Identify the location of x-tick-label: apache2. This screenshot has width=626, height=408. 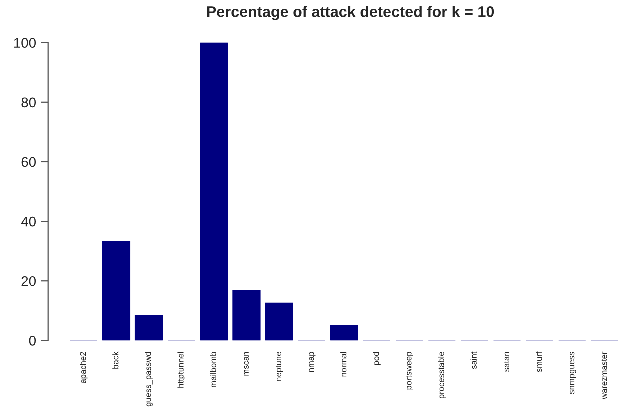
(84, 368).